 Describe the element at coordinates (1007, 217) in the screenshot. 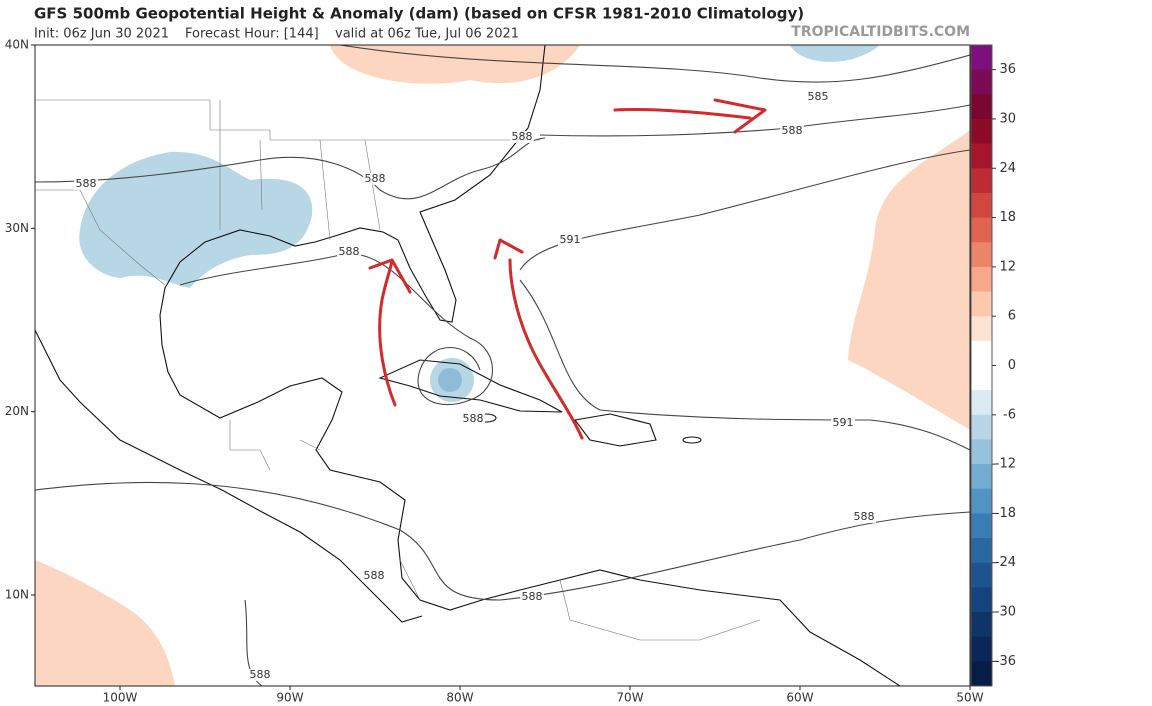

I see `colorbar-label: 18` at that location.